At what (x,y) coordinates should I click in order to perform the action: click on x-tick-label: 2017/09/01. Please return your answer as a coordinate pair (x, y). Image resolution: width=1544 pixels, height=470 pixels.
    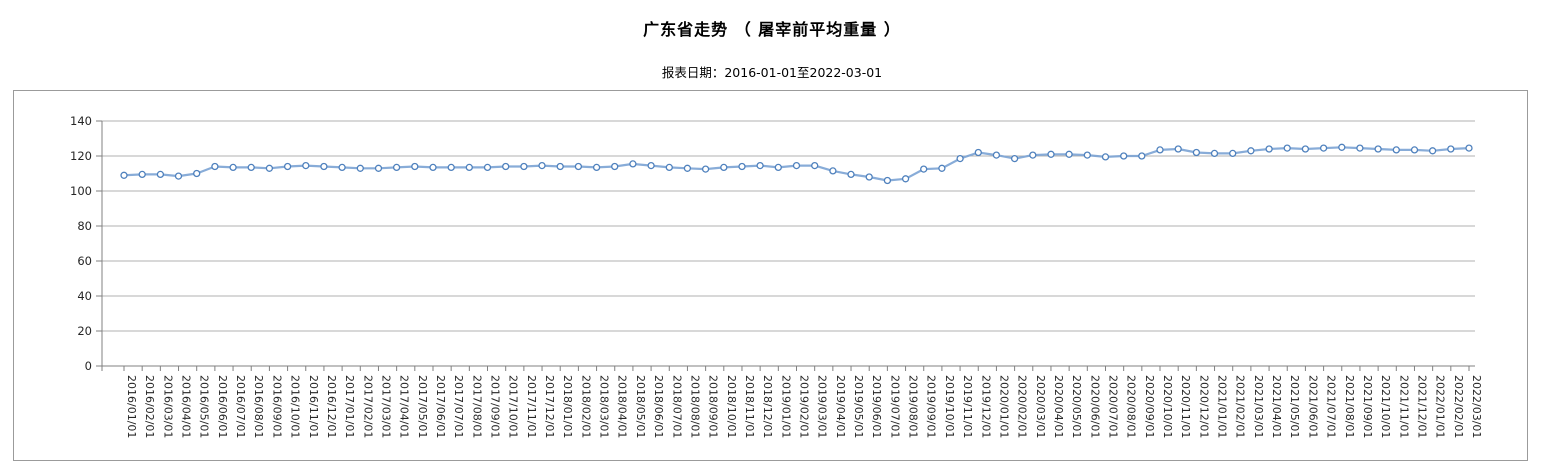
    Looking at the image, I should click on (495, 406).